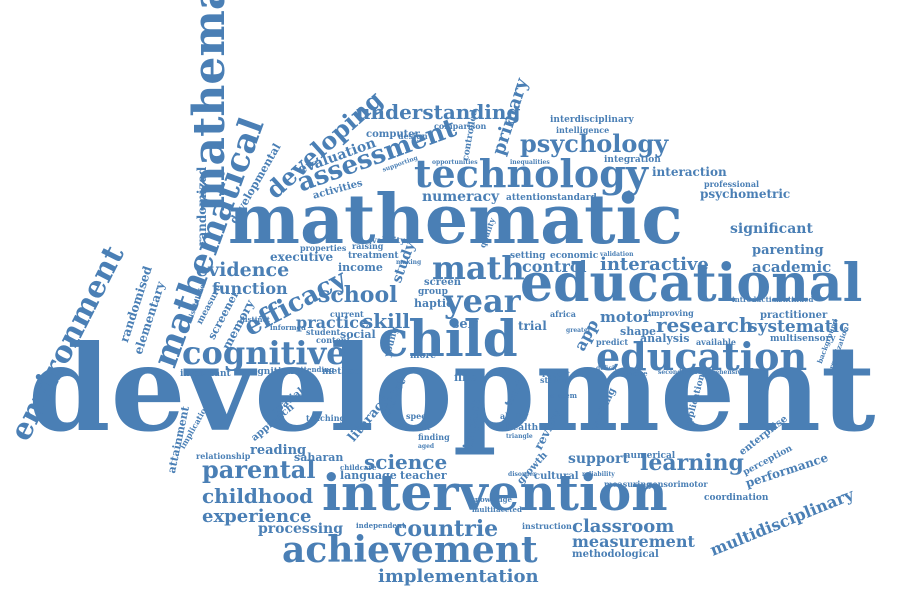  What do you see at coordinates (665, 338) in the screenshot?
I see `word-analysis: analysis` at bounding box center [665, 338].